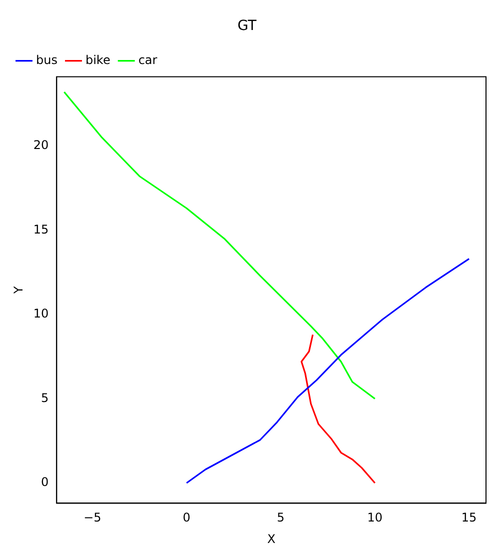  Describe the element at coordinates (280, 517) in the screenshot. I see `x-tick-label: 5` at that location.